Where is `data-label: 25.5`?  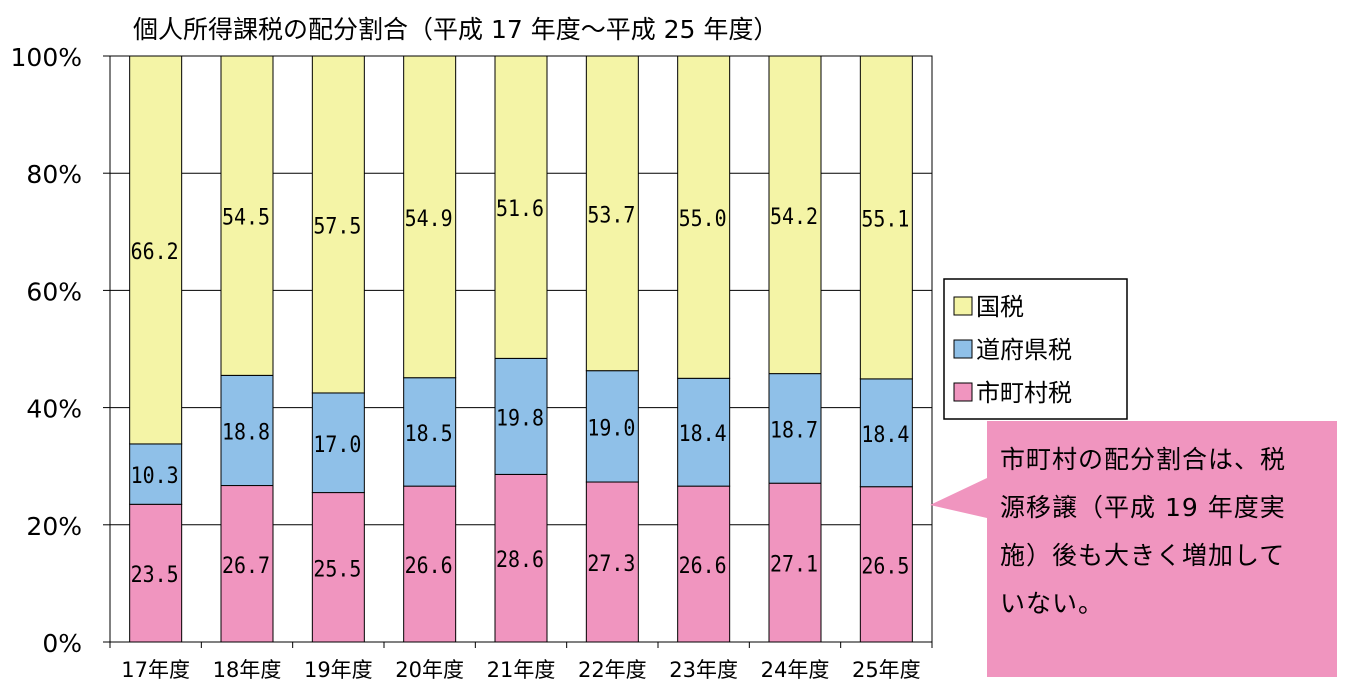 data-label: 25.5 is located at coordinates (337, 569).